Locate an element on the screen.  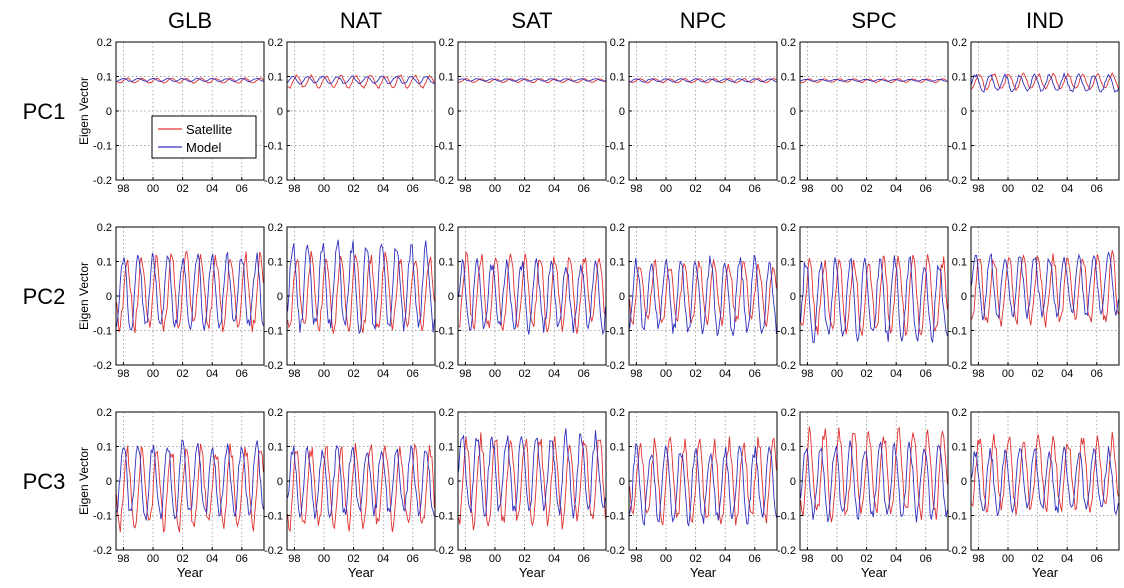
panel-pc2-sat: 0.2 0.1 0 -0.1 -0.2 98 00 02 04 06 is located at coordinates (521, 301).